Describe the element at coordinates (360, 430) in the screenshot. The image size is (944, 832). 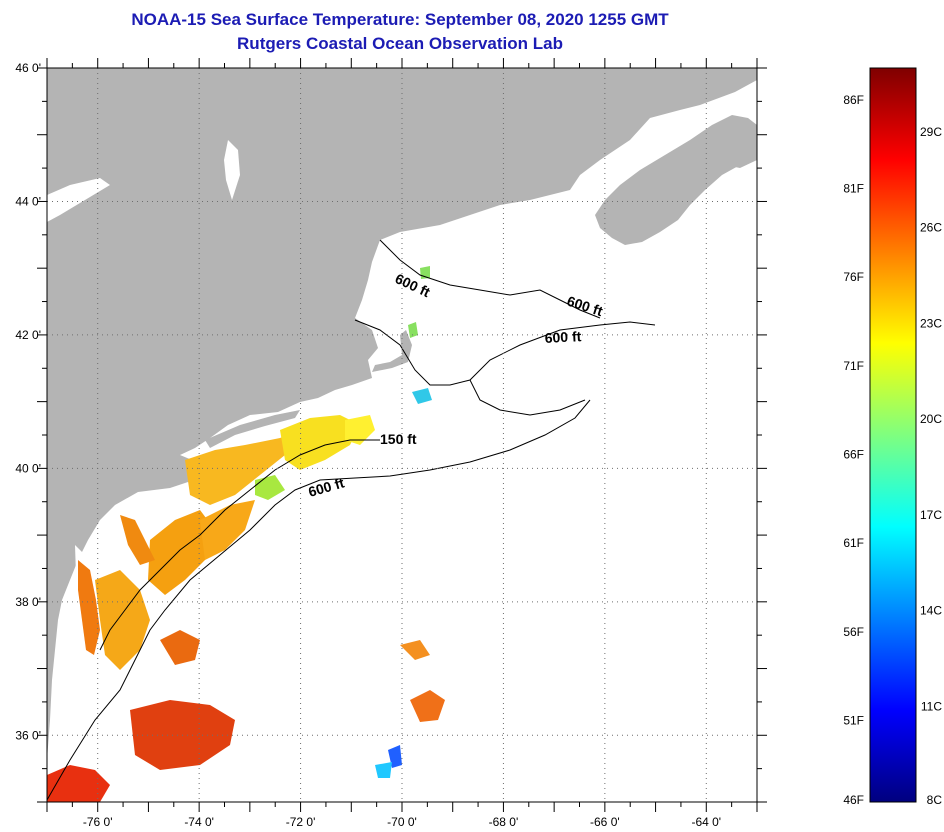
I see `sst-patch-nantucket` at that location.